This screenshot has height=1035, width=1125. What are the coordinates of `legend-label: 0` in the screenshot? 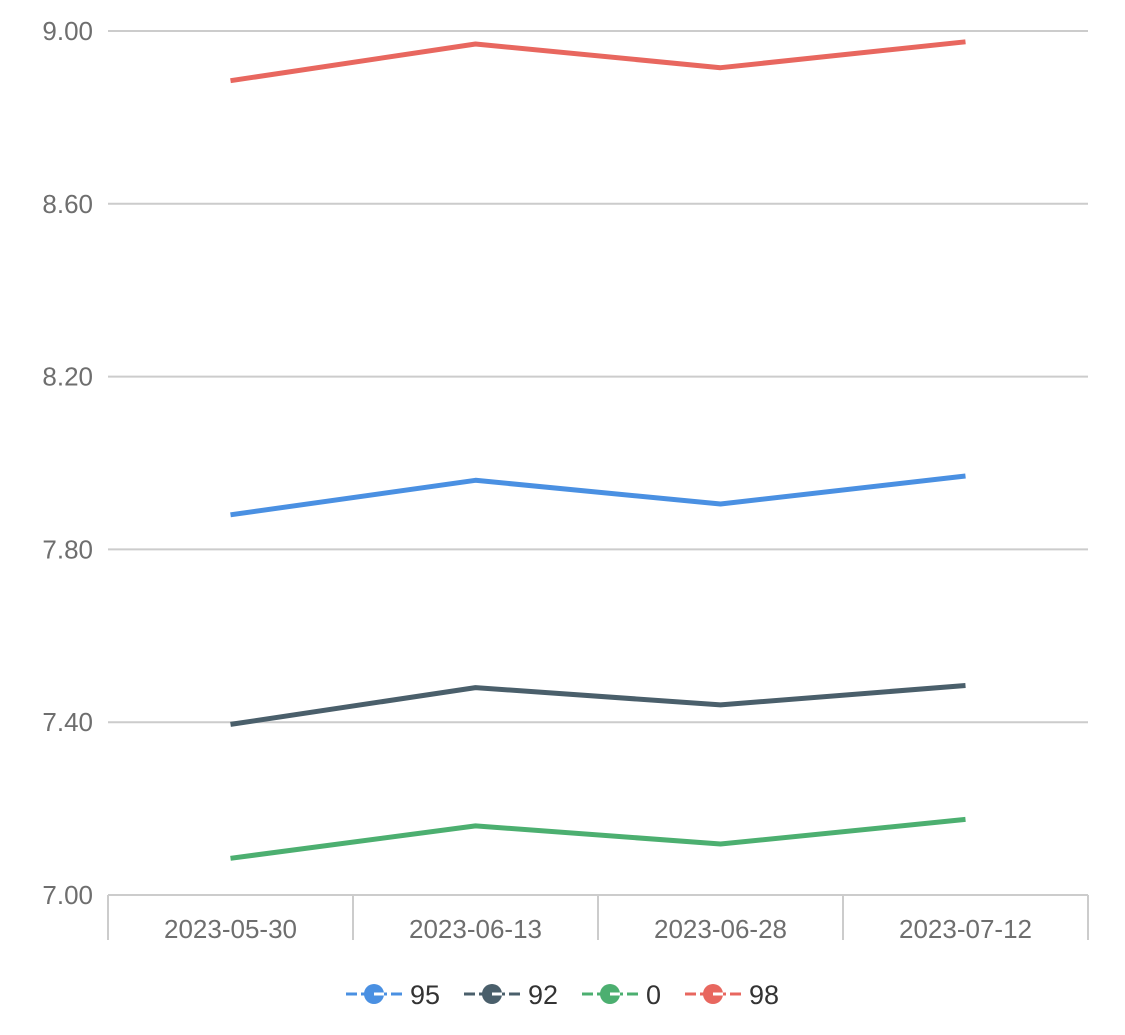 It's located at (653, 995).